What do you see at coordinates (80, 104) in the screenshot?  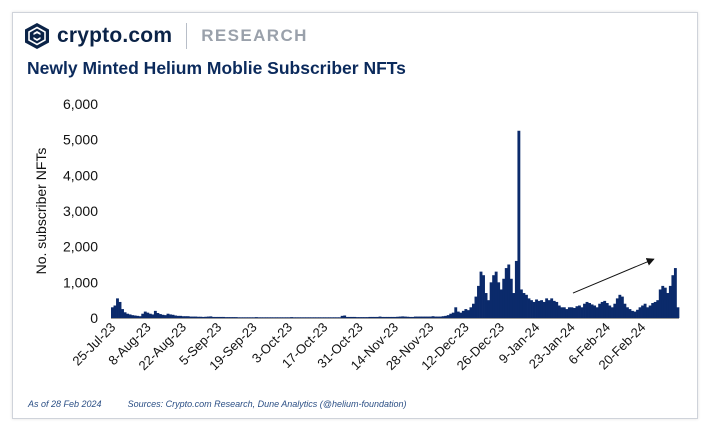 I see `y-tick-label: 6,000` at bounding box center [80, 104].